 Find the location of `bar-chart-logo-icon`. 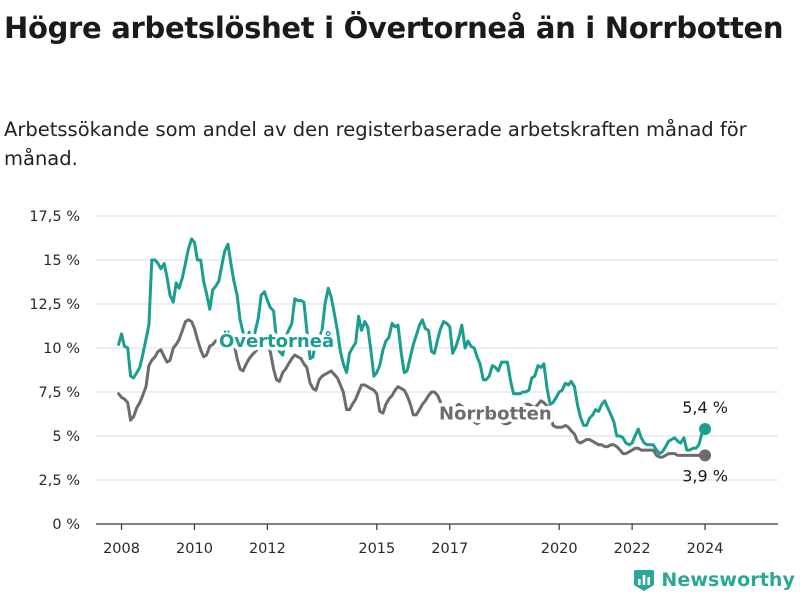

bar-chart-logo-icon is located at coordinates (644, 580).